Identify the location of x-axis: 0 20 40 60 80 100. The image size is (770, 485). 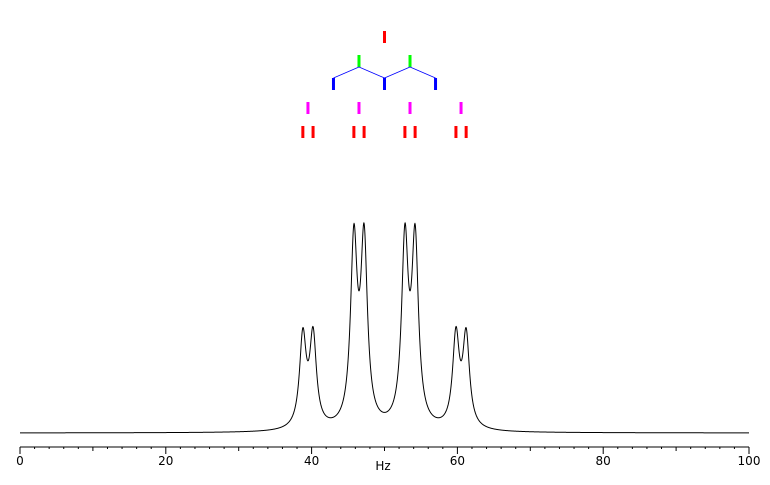
(388, 457).